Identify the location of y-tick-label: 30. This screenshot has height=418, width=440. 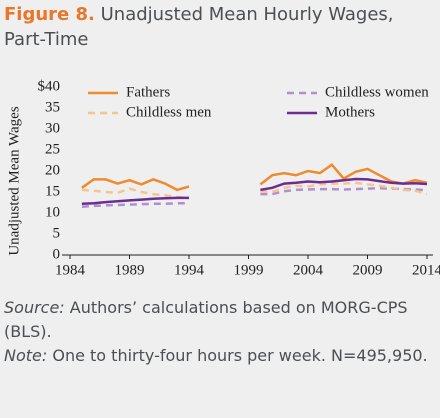
(52, 128).